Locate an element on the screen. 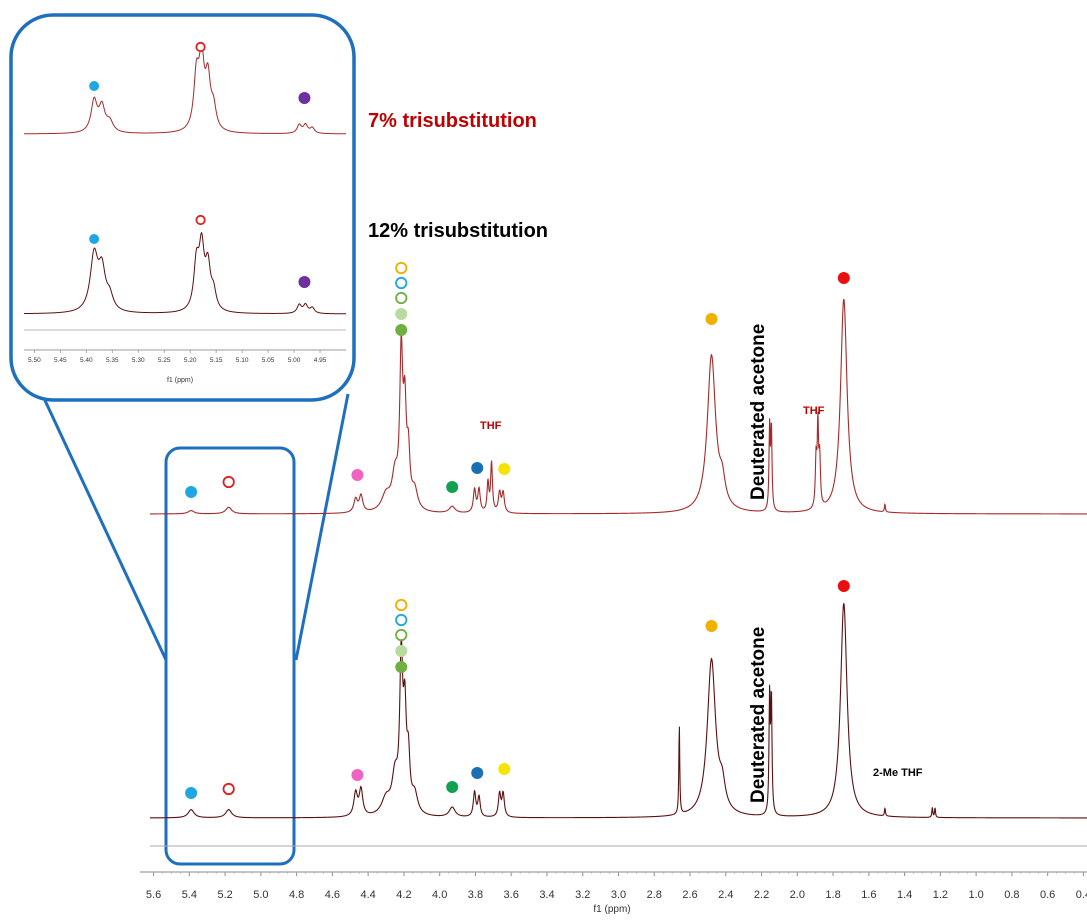 This screenshot has height=921, width=1087. zoom-callout is located at coordinates (195, 629).